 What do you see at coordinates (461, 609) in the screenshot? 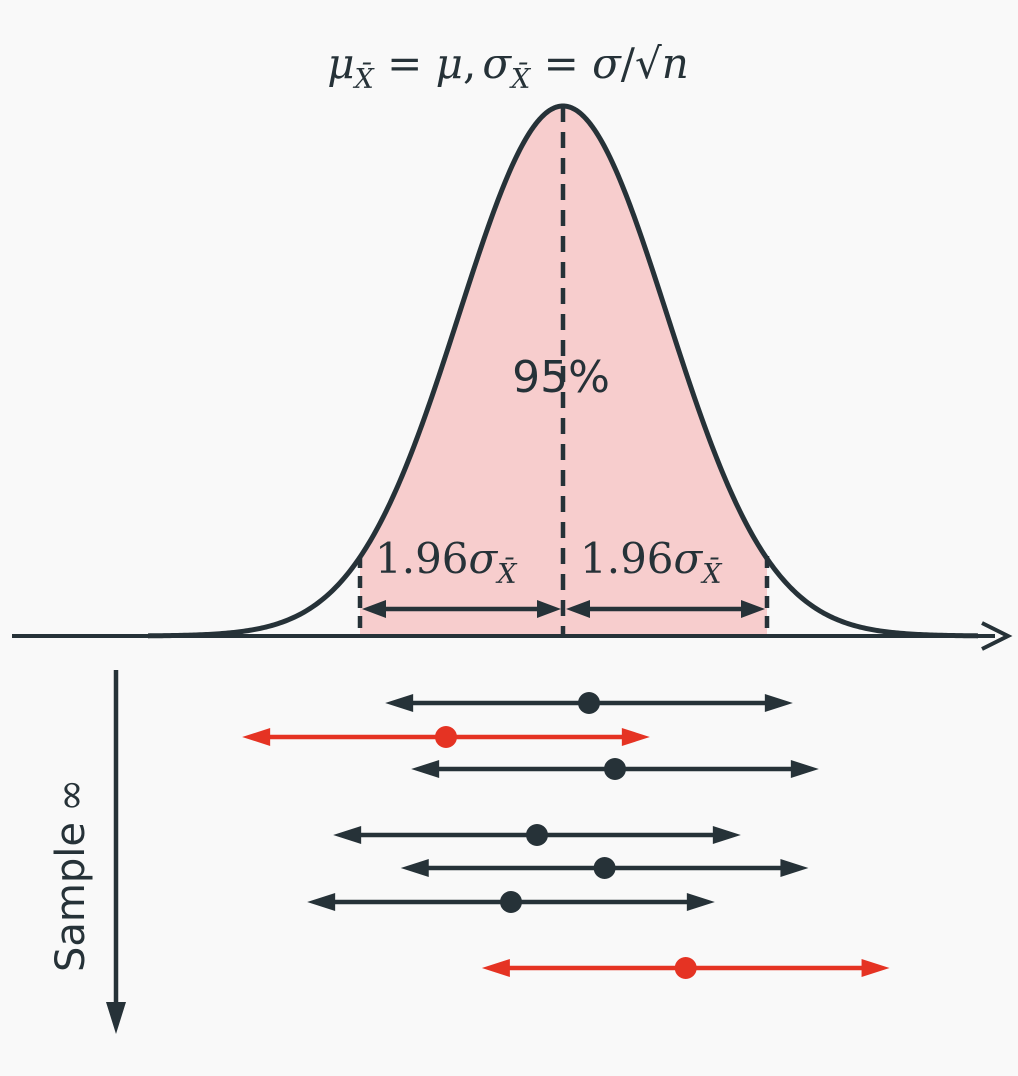
I see `lower-half-width-arrow` at bounding box center [461, 609].